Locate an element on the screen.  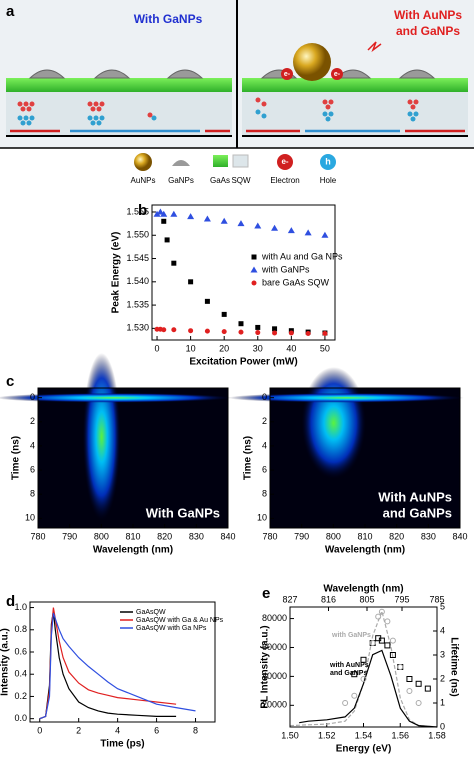
right-title: With AuNPs is located at coordinates (428, 15).